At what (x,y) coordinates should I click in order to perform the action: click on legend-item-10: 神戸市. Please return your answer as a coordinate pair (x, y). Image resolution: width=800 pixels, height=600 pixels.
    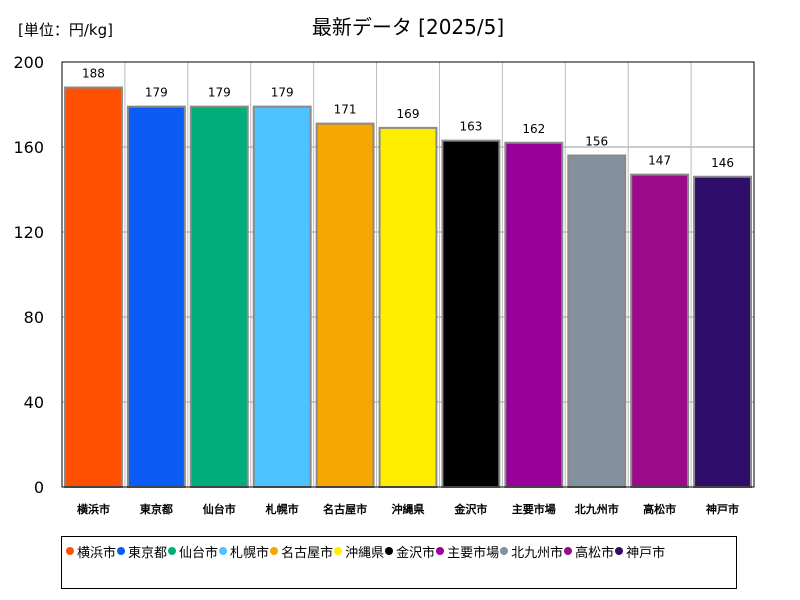
    Looking at the image, I should click on (640, 551).